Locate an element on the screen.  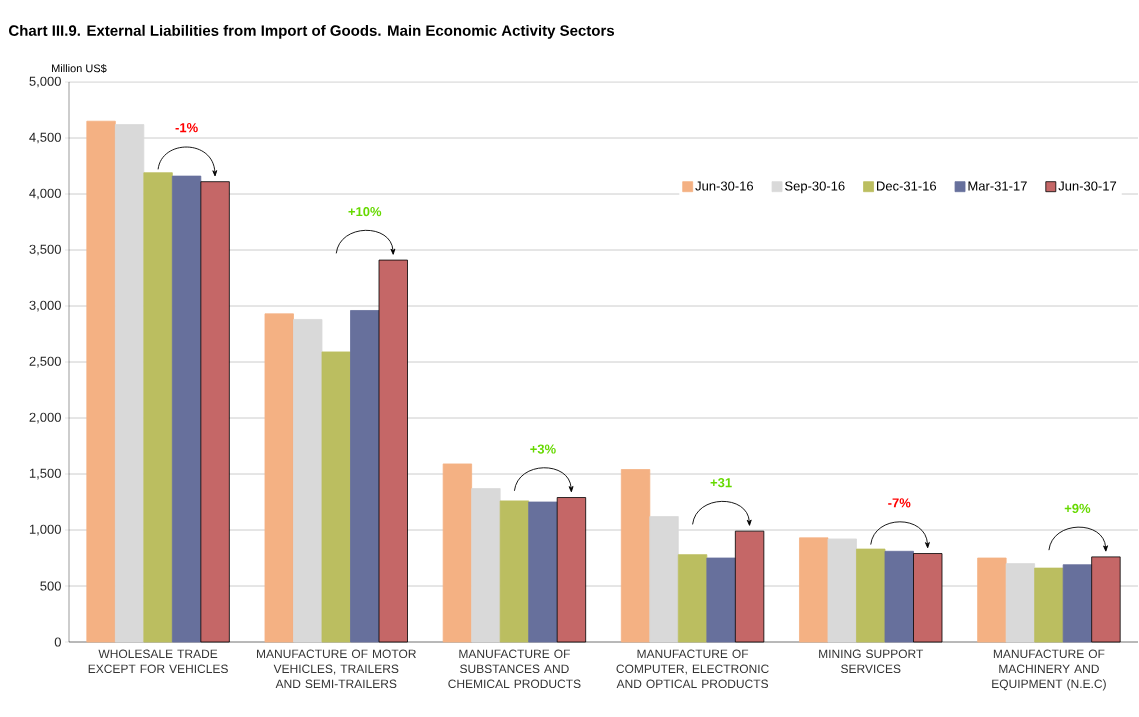
legend-label: Sep-30-16 is located at coordinates (815, 187).